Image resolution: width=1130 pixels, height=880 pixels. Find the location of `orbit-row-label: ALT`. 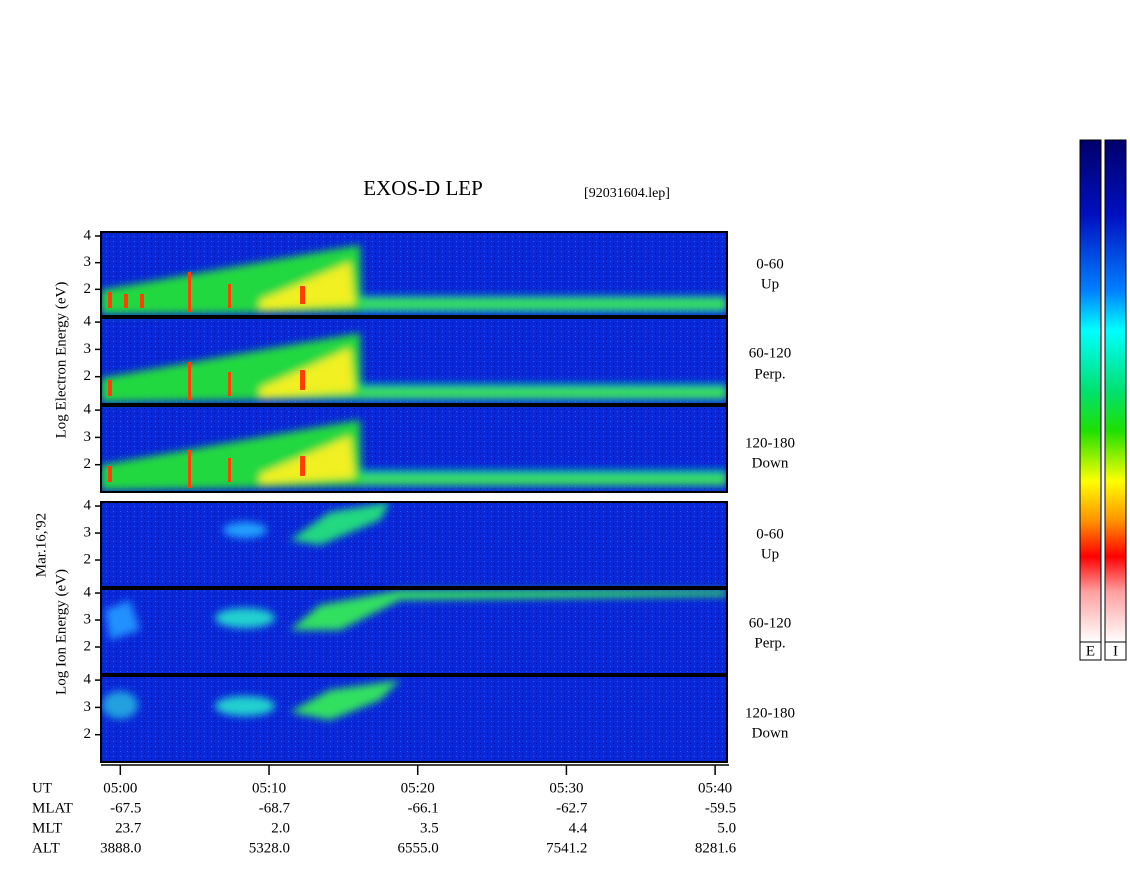

orbit-row-label: ALT is located at coordinates (46, 848).